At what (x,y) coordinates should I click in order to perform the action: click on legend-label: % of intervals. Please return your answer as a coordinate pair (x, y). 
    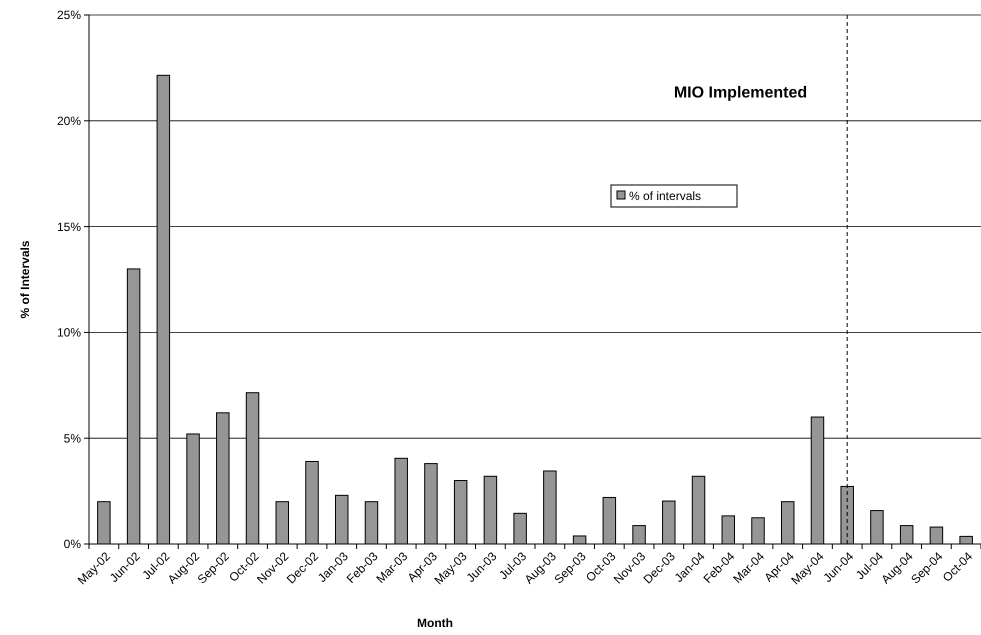
    Looking at the image, I should click on (665, 196).